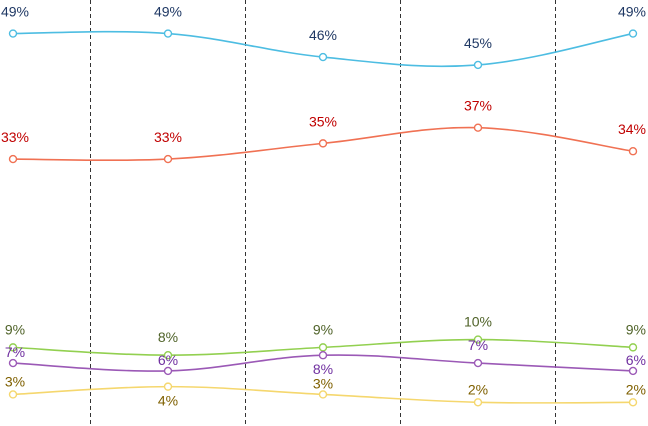  Describe the element at coordinates (478, 43) in the screenshot. I see `data-label: 45%` at that location.